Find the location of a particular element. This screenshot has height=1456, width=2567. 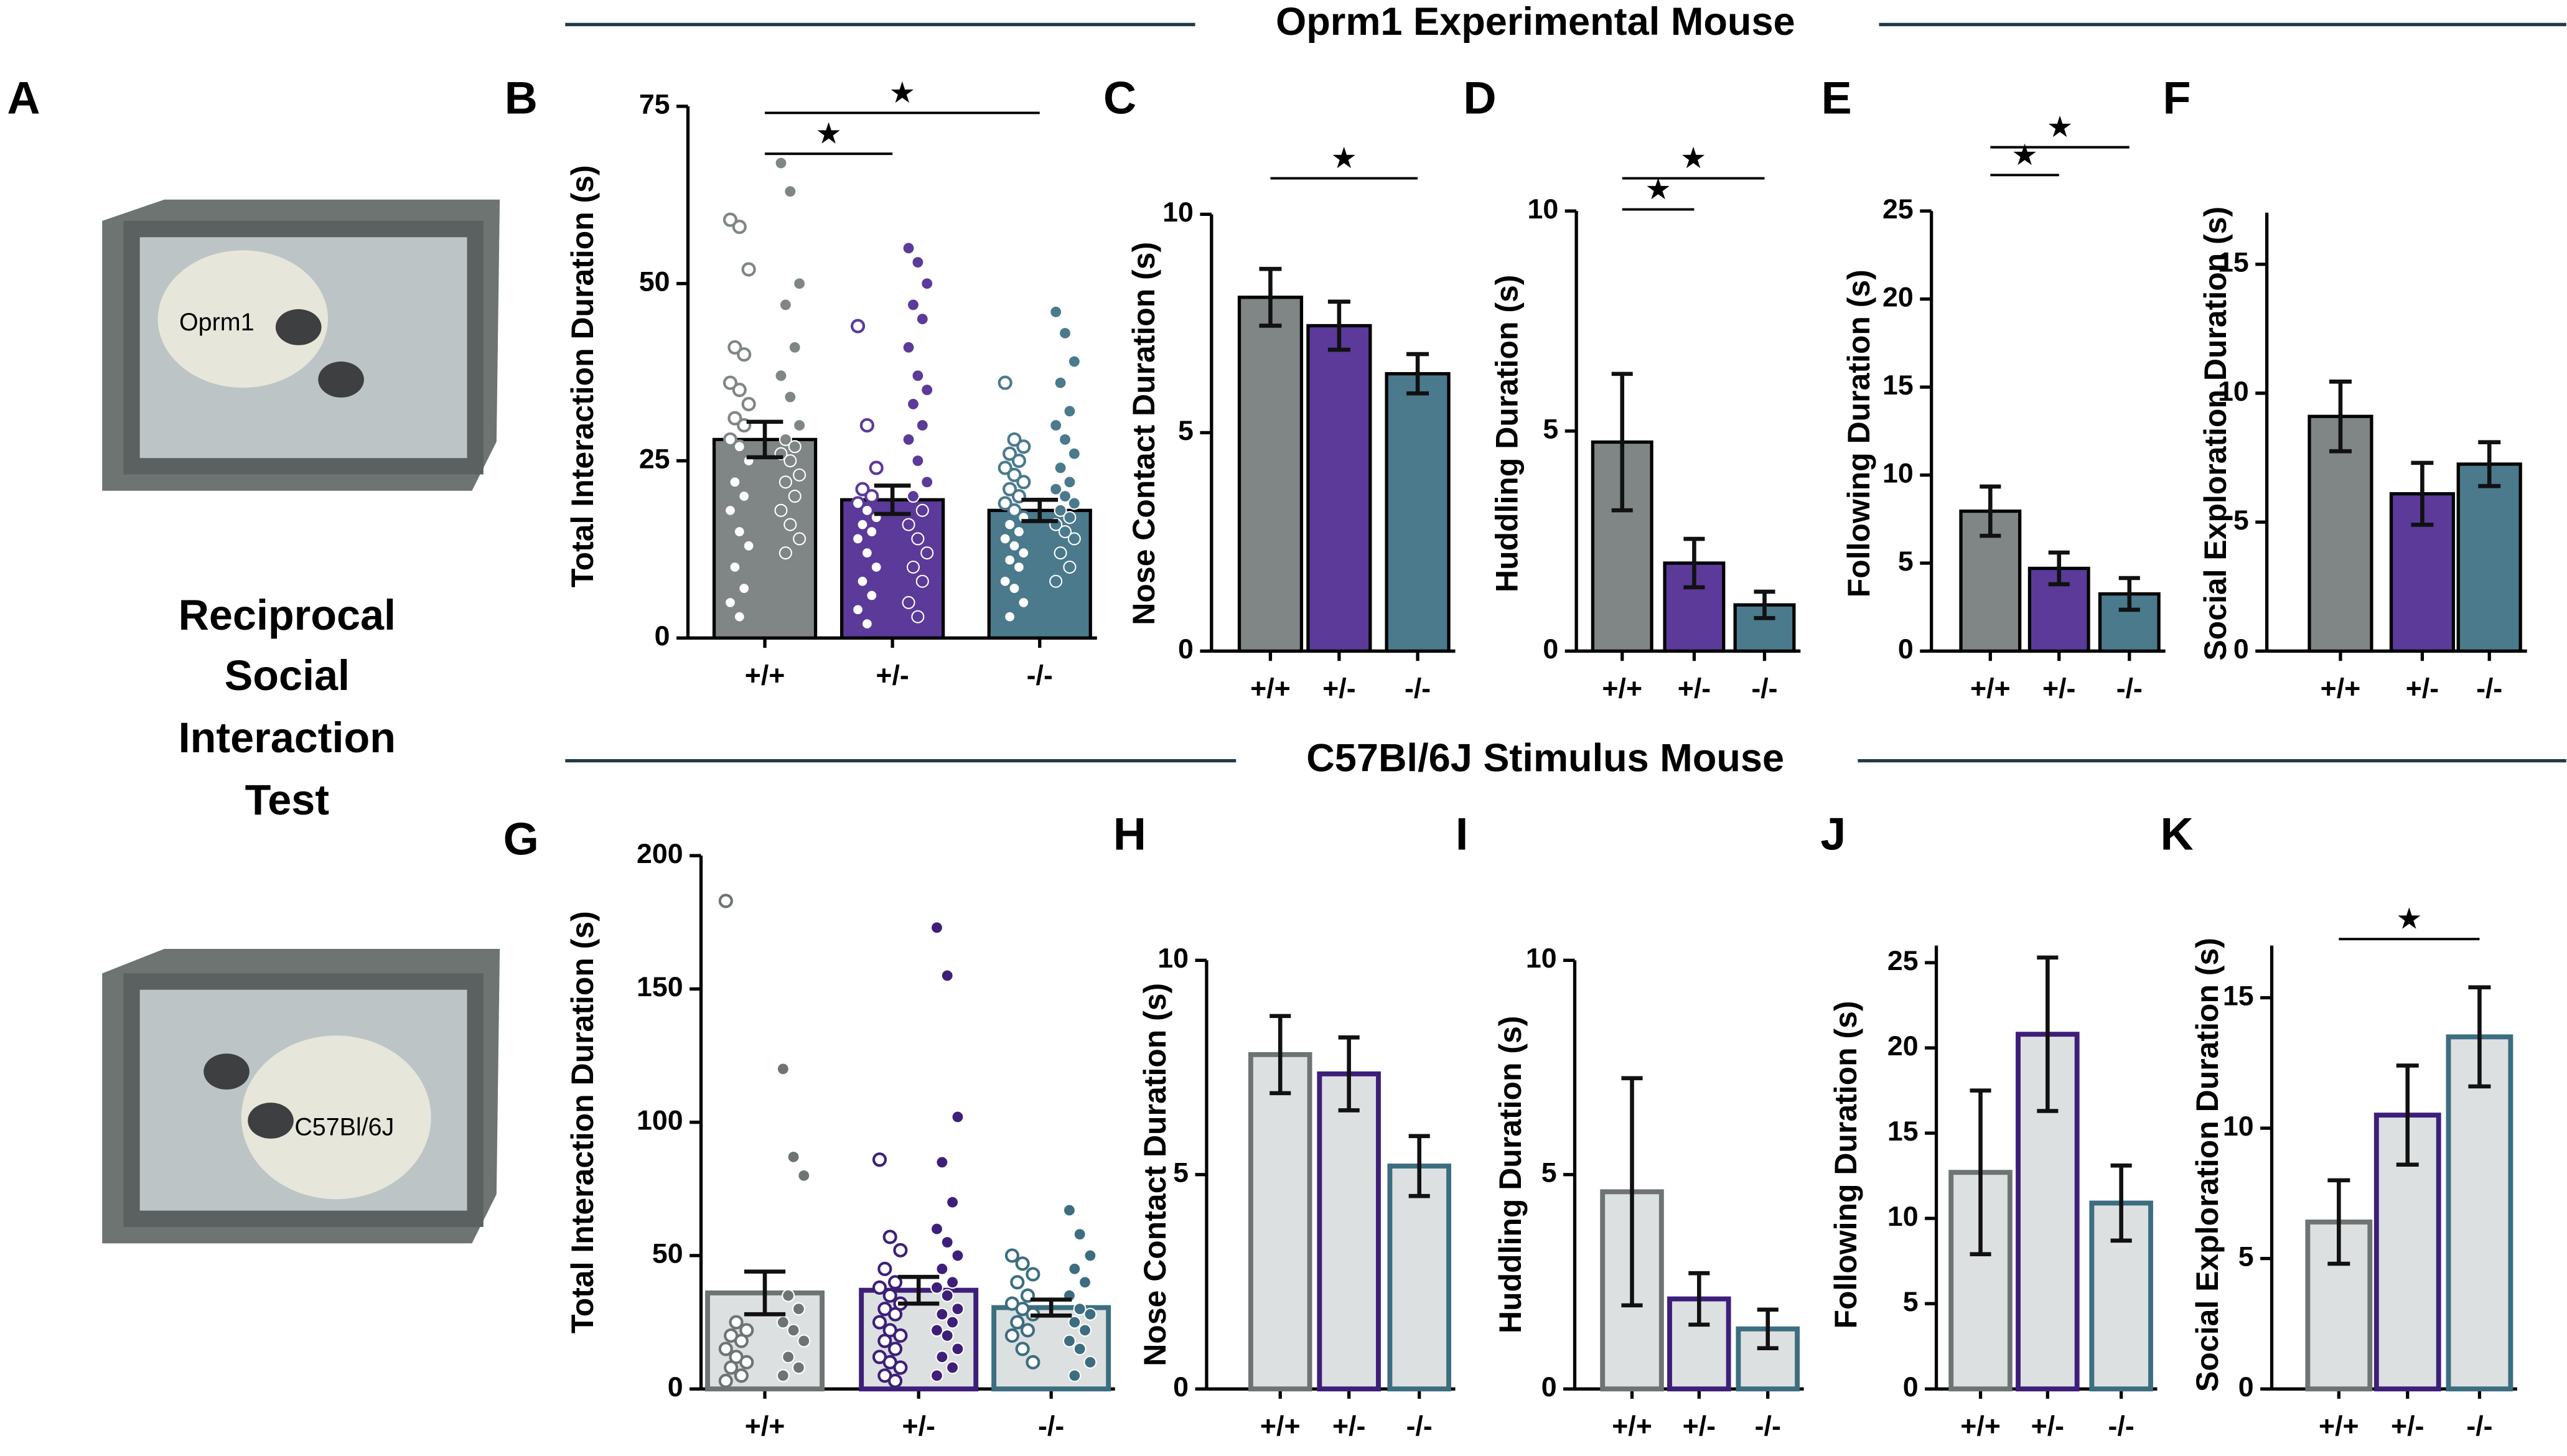

significance-star: ★ is located at coordinates (2024, 156).